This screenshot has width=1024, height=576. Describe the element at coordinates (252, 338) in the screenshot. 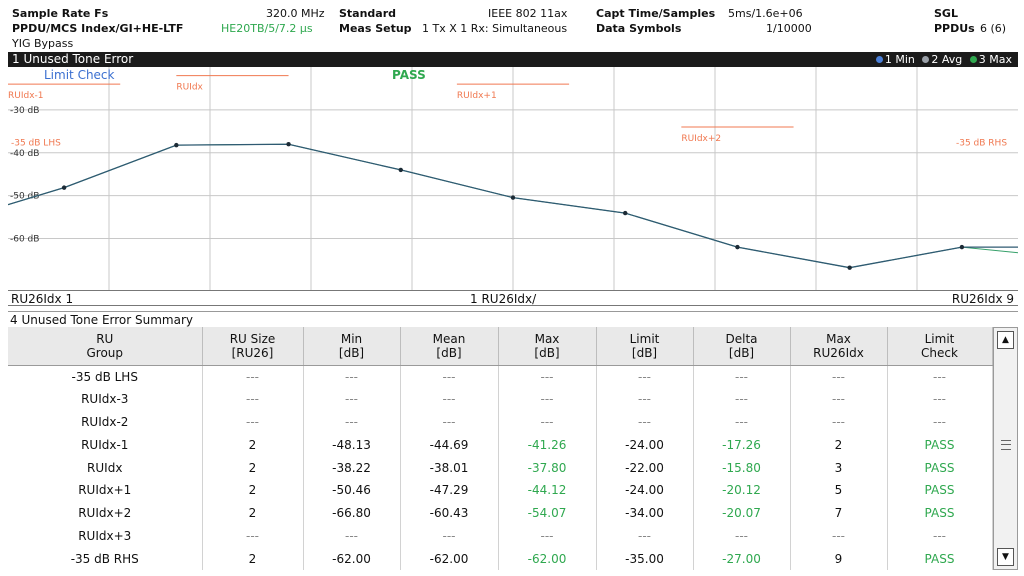

I see `column-header-line: RU Size` at that location.